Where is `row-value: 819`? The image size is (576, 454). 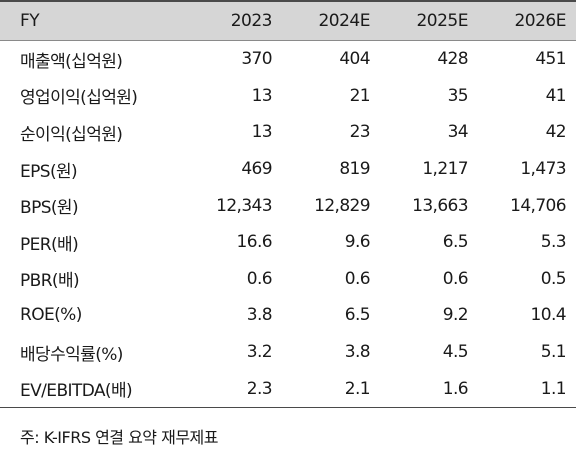
row-value: 819 is located at coordinates (354, 169).